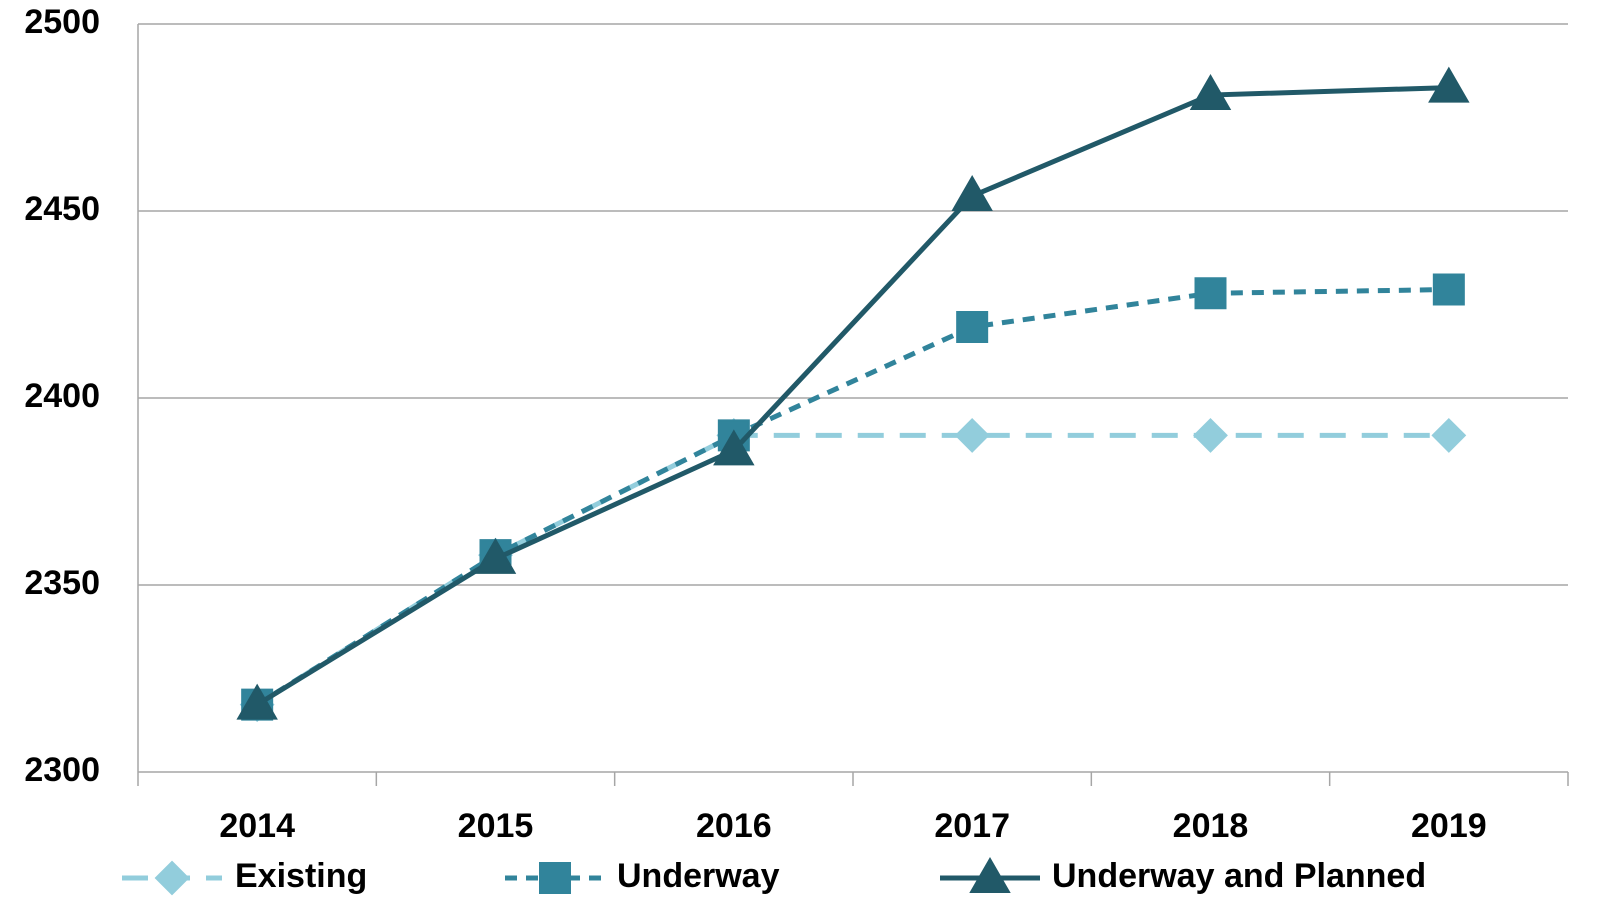  I want to click on x-tick-label: 2018, so click(1211, 826).